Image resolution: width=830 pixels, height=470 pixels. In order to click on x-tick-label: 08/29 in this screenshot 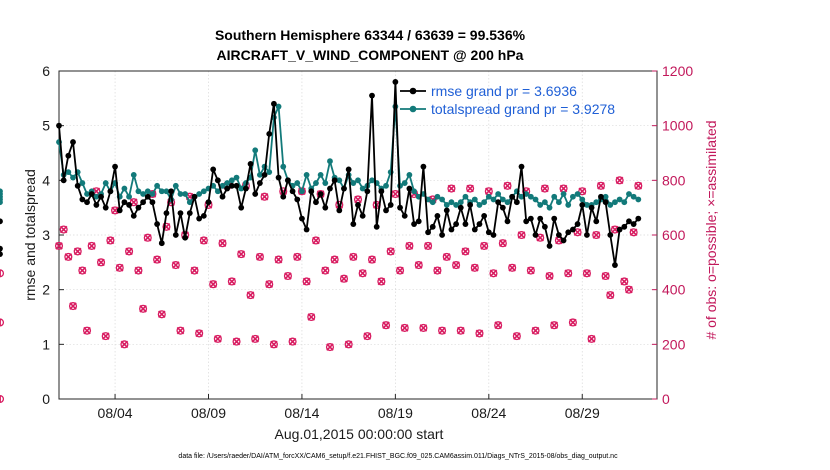, I will do `click(582, 413)`.